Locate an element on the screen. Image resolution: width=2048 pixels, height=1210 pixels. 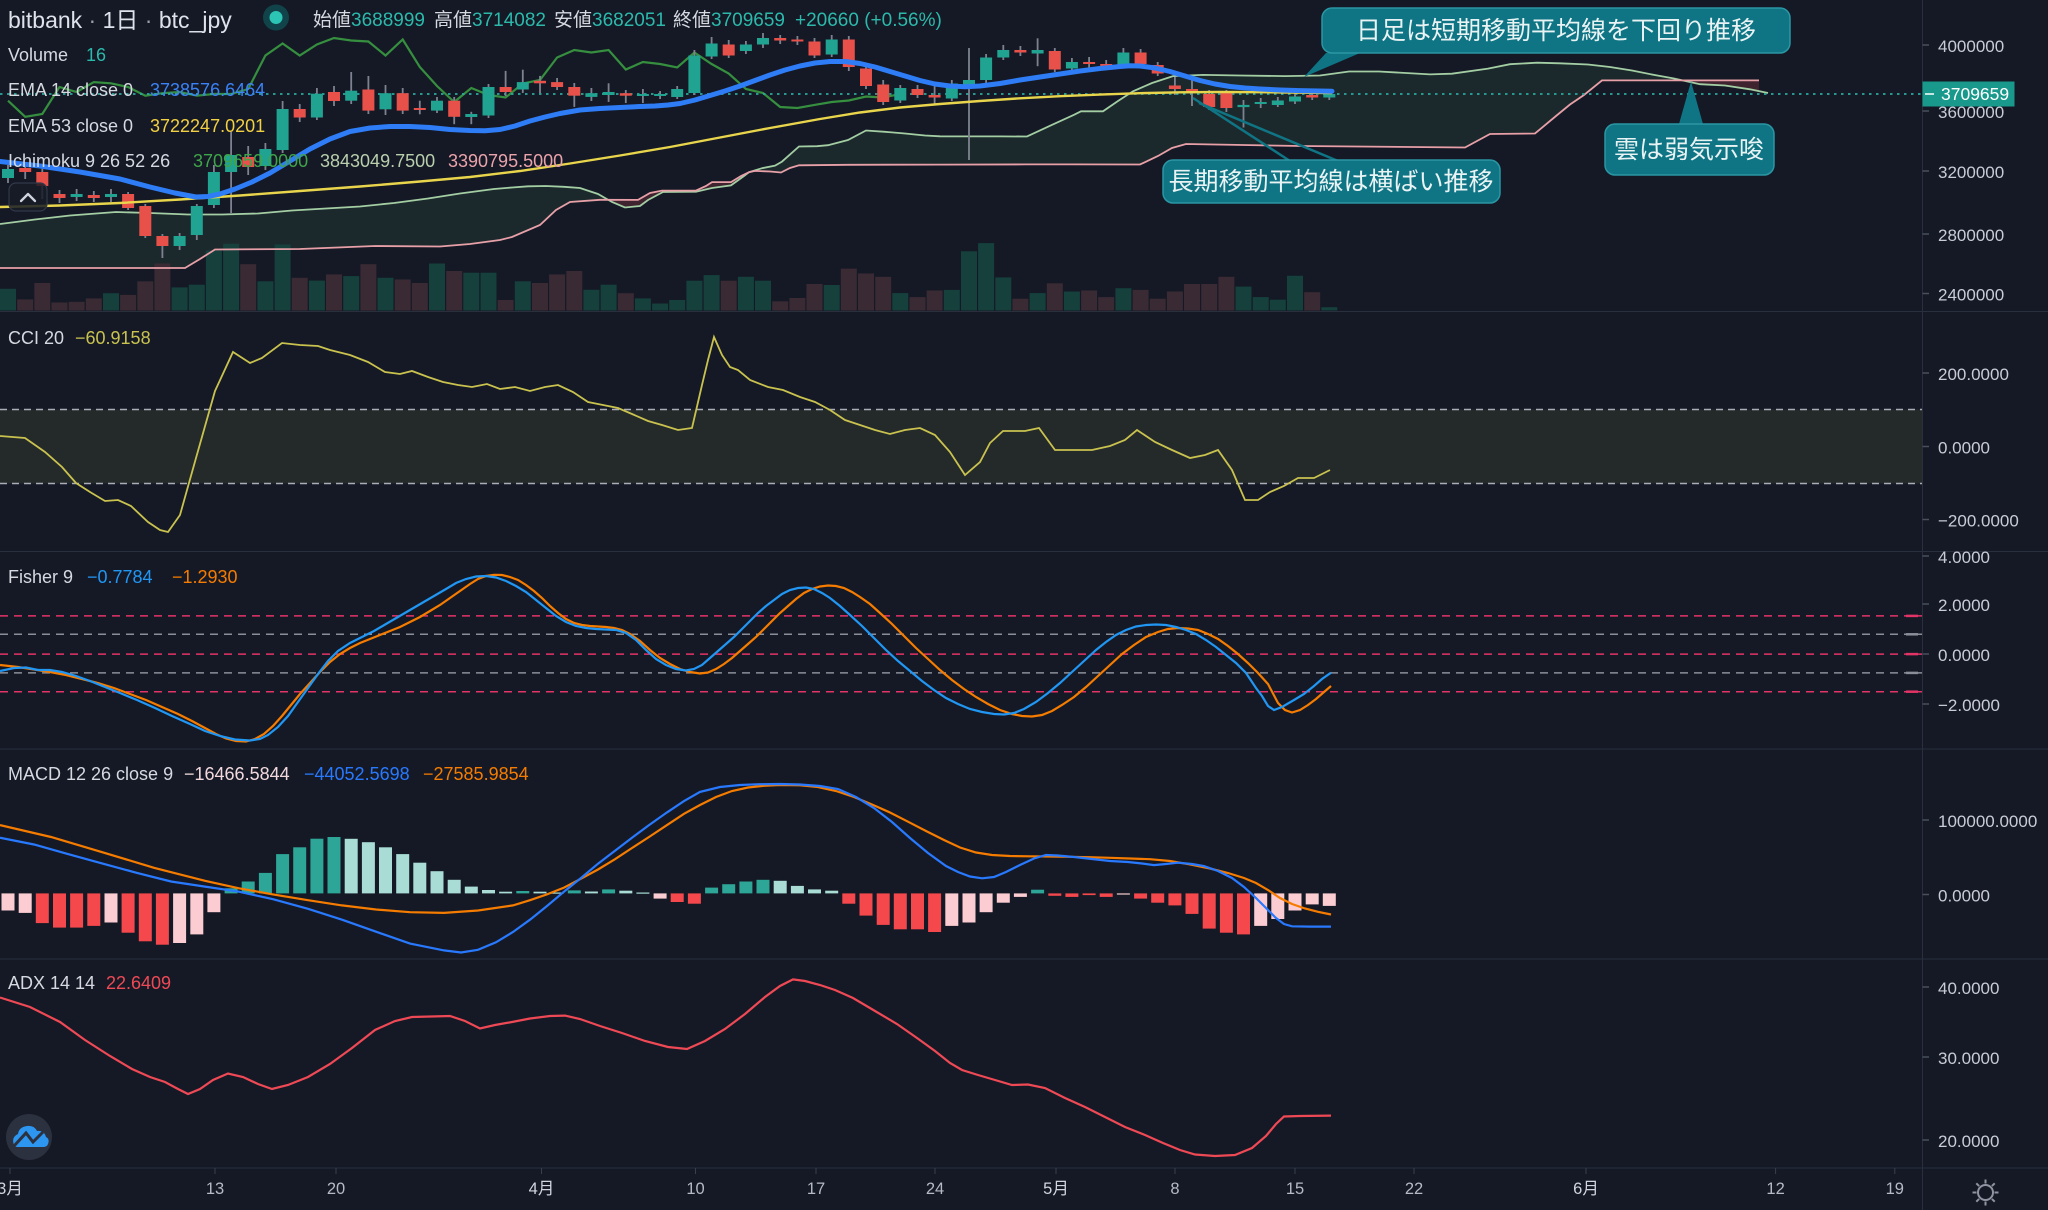
svg-text: 3月 is located at coordinates (11, 1189).